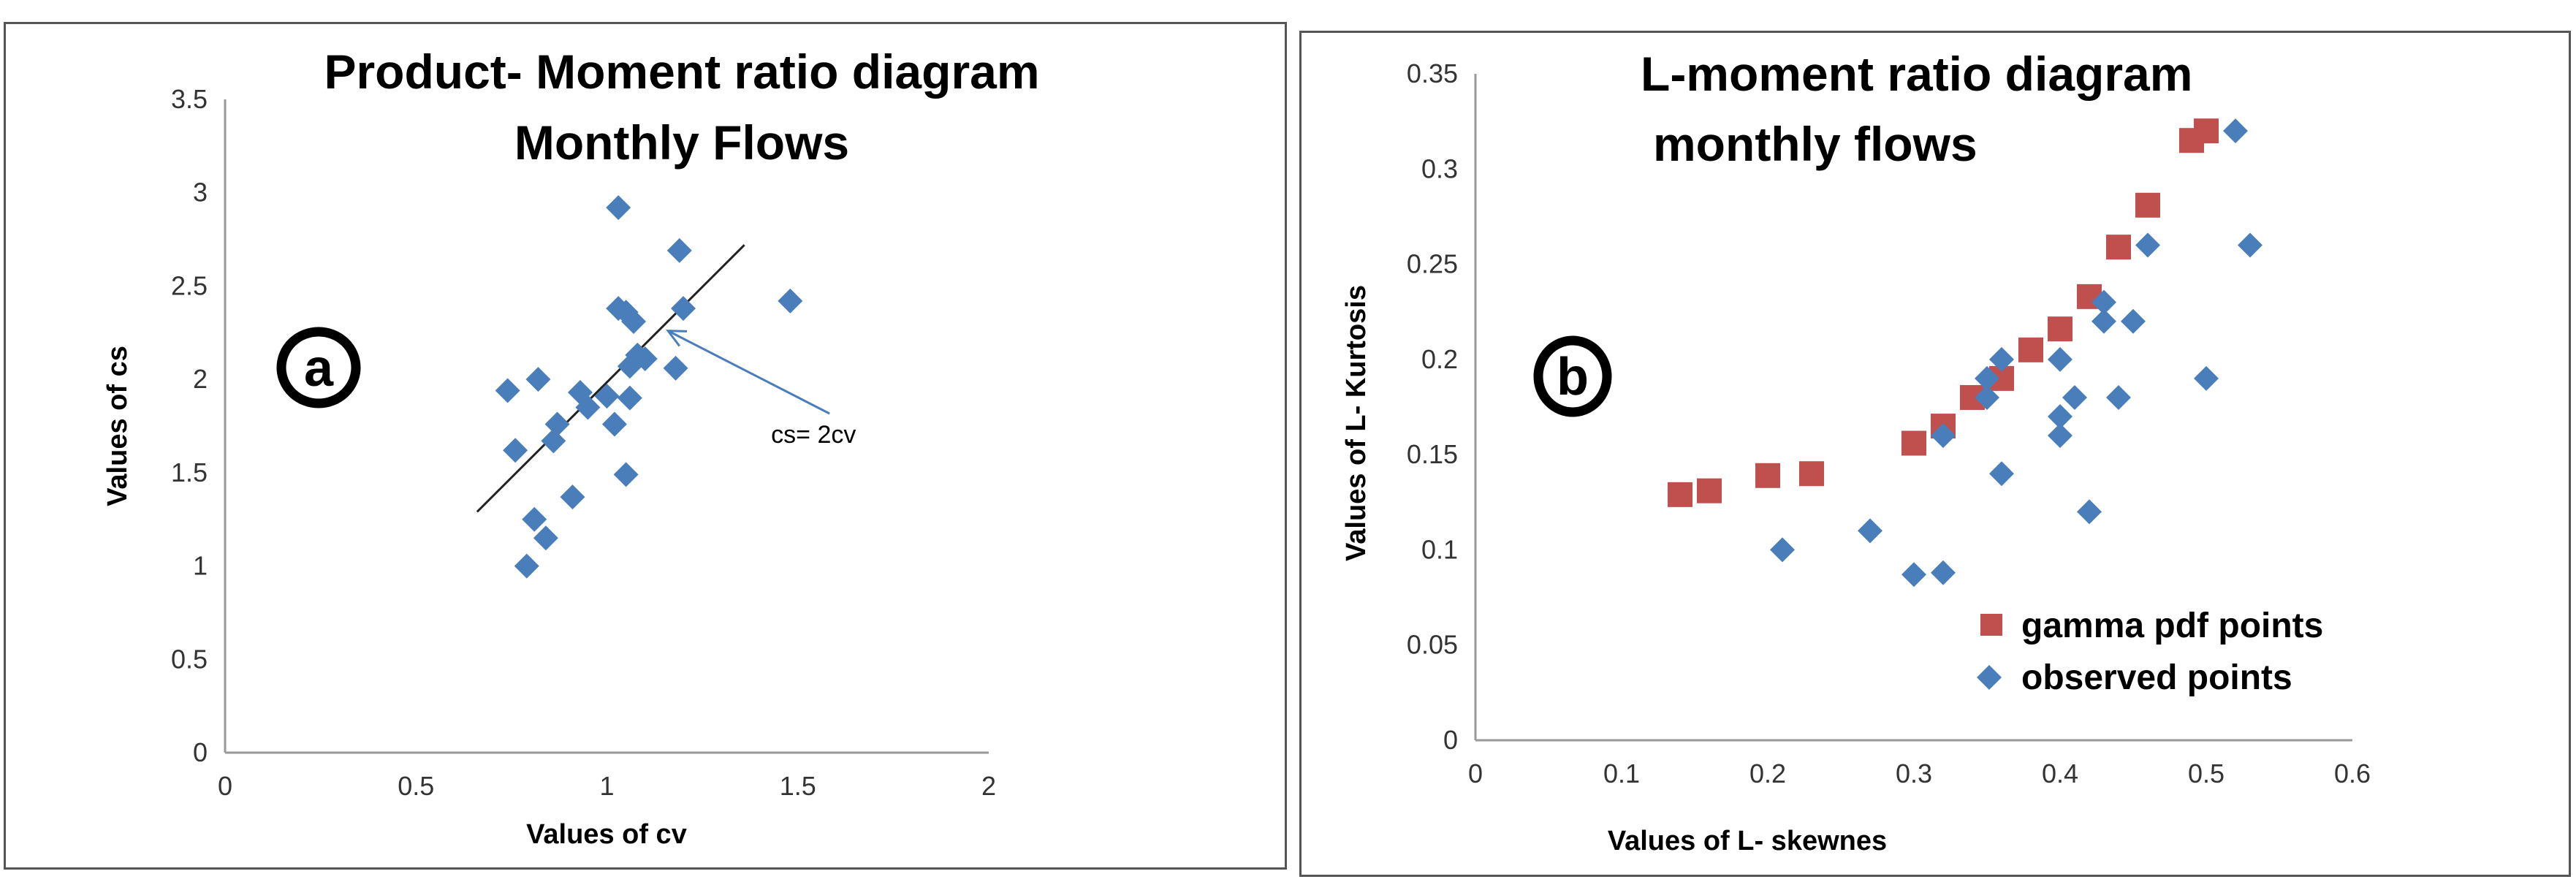 This screenshot has height=882, width=2576. What do you see at coordinates (1919, 773) in the screenshot?
I see `chart-b-x-tick-labels: 0 0.1 0.2 0.3 0.4 0.5 0.6` at bounding box center [1919, 773].